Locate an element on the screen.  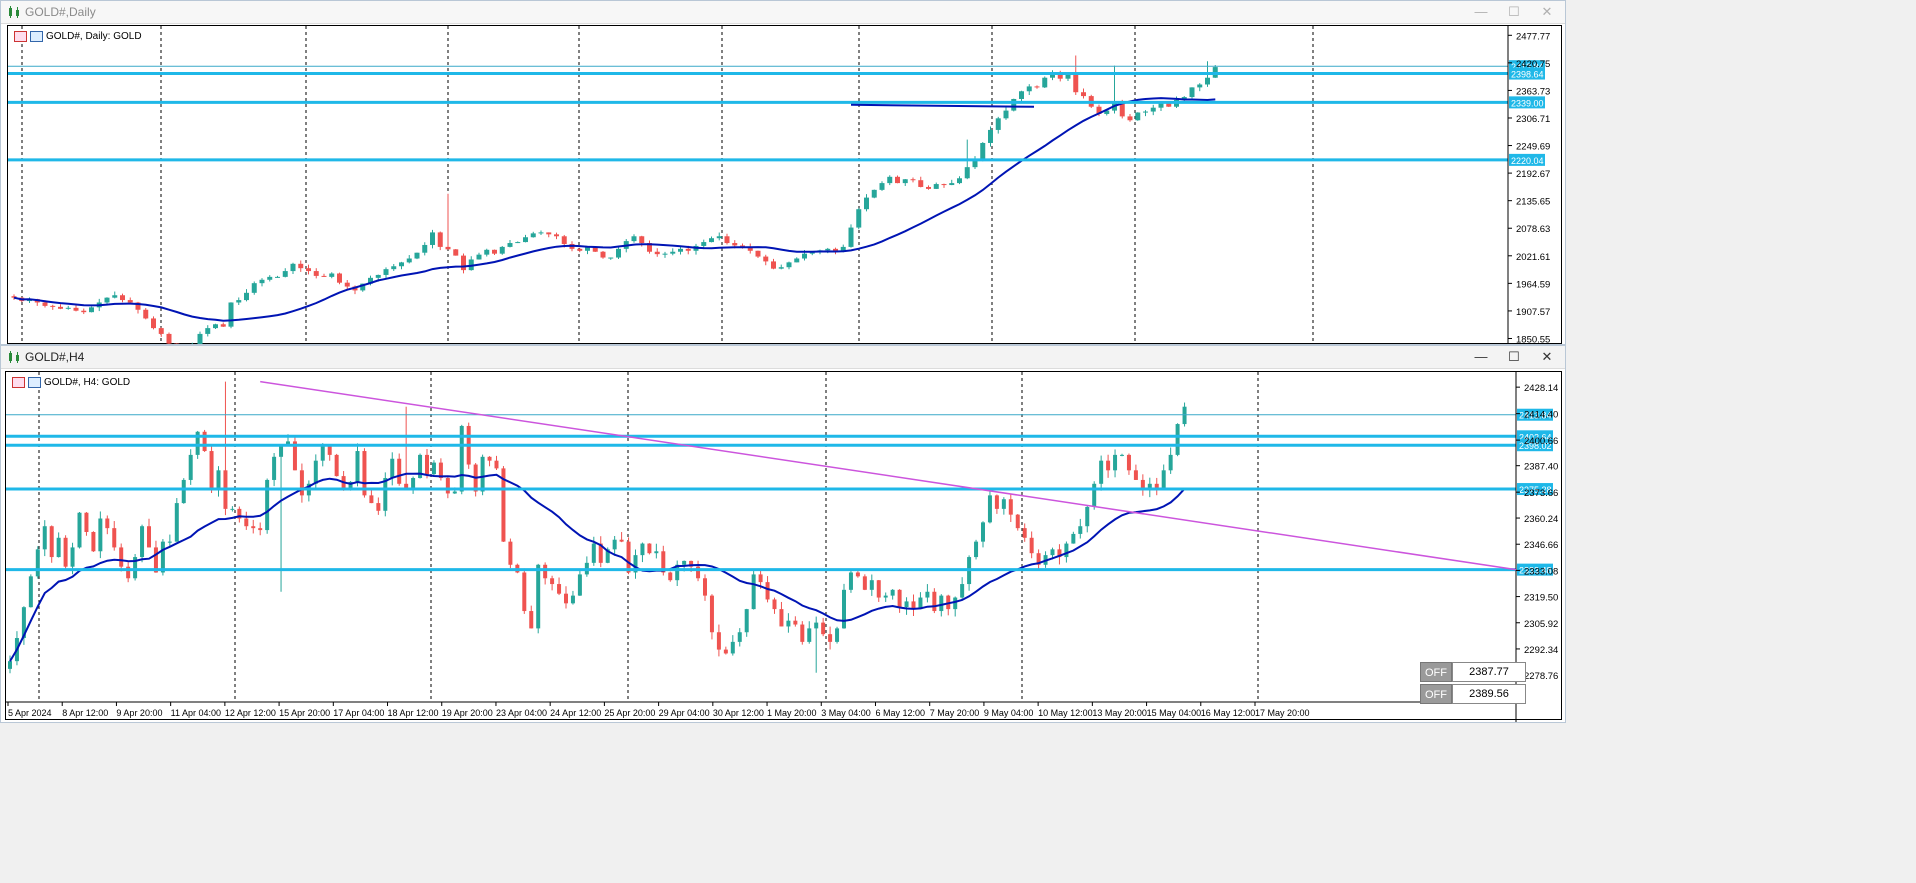
daily-window-title: GOLD#,Daily is located at coordinates (60, 12).